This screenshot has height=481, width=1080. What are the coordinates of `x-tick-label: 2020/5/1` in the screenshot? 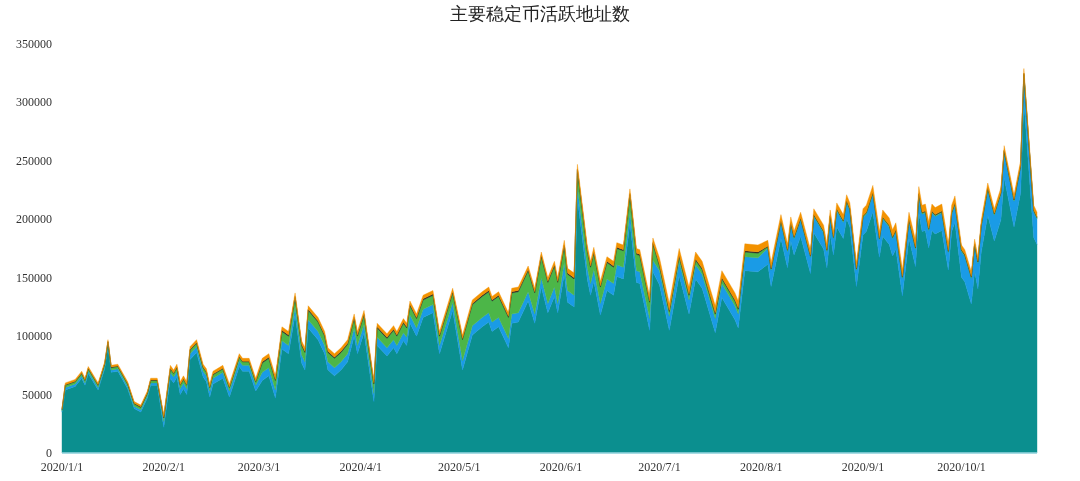 It's located at (459, 467).